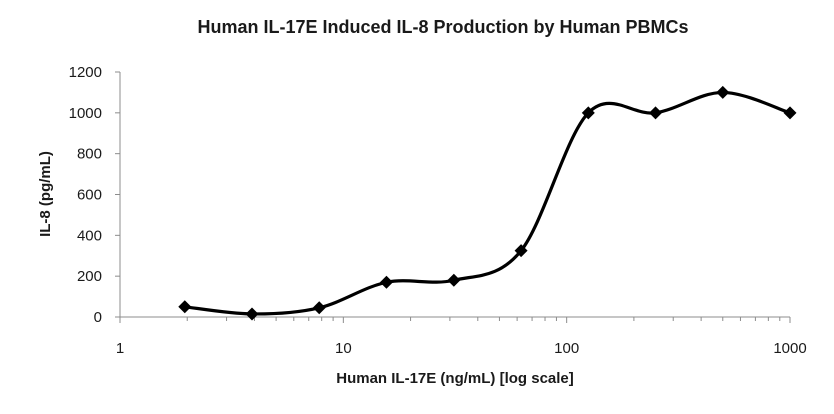 The height and width of the screenshot is (414, 834). I want to click on y-tick-label: 0, so click(98, 317).